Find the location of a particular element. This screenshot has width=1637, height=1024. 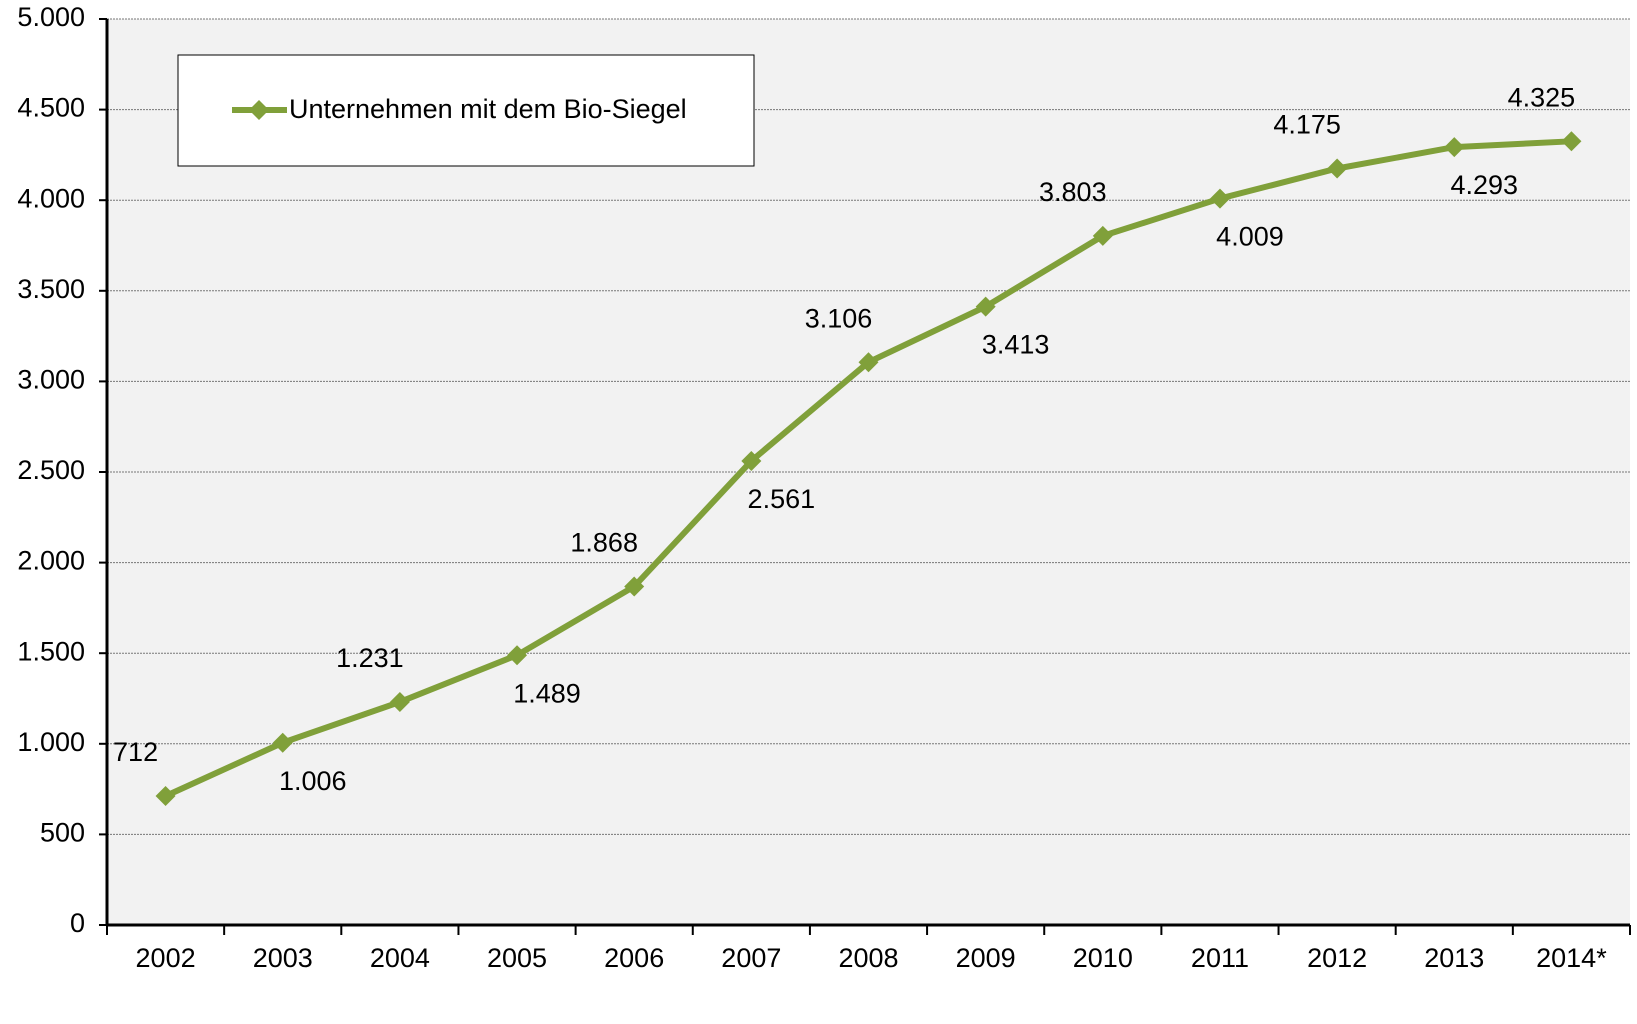

x-tick-label: 2009 is located at coordinates (986, 958).